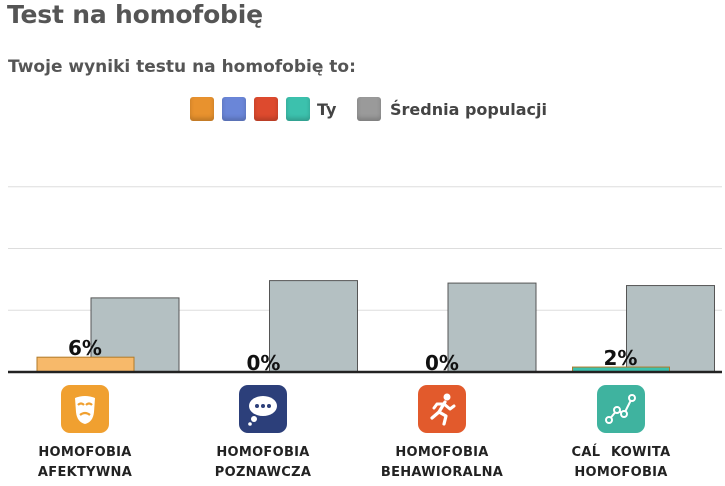 This screenshot has width=725, height=486. I want to click on category-label-cognitive: HOMOFOBIA POZNAWCZA, so click(263, 463).